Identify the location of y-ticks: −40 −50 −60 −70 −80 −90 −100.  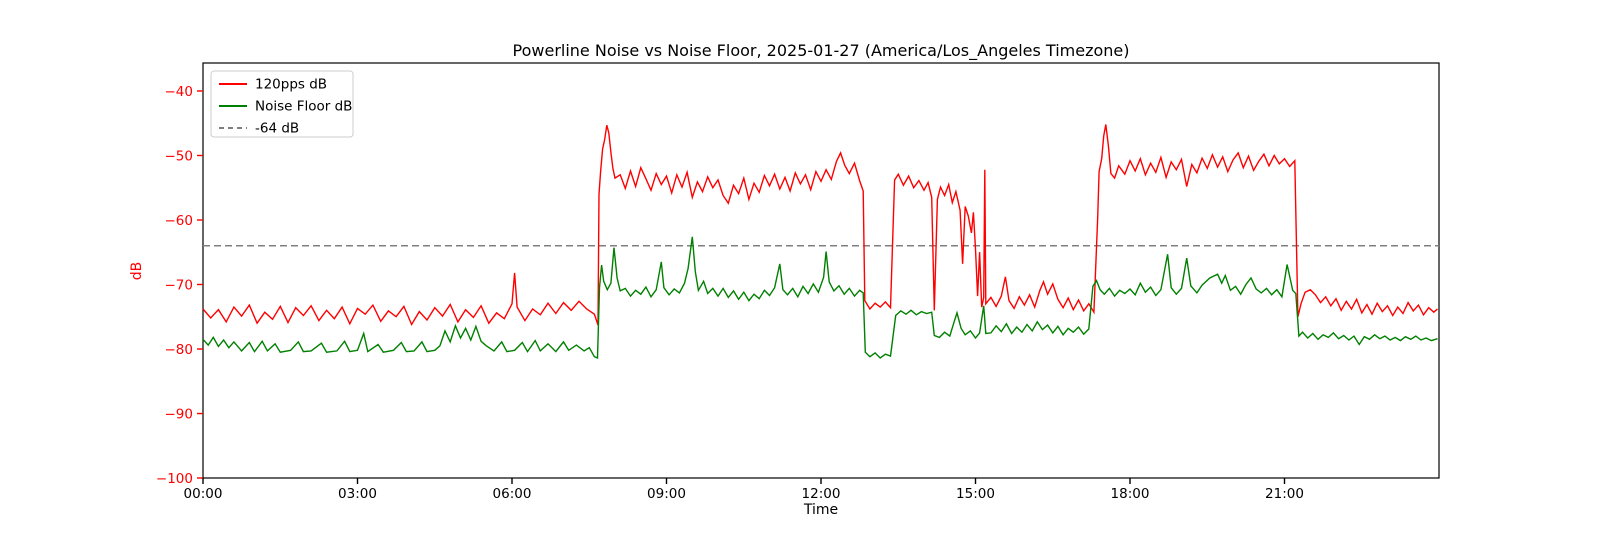
(179, 285).